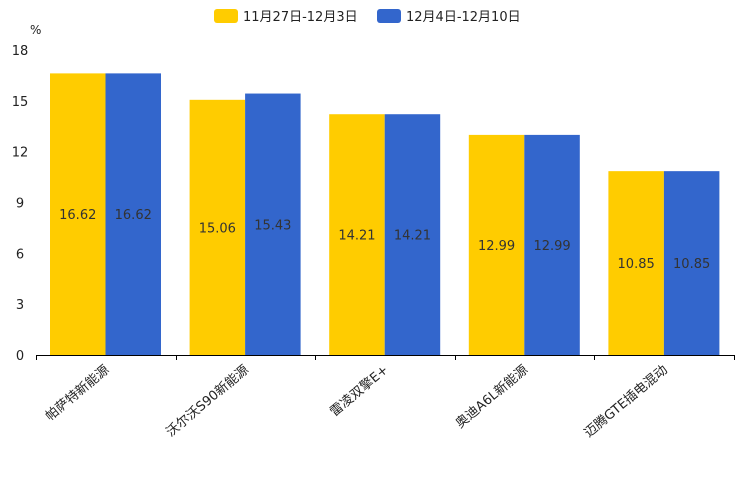 The height and width of the screenshot is (496, 744). I want to click on y-tick-label: 9, so click(20, 204).